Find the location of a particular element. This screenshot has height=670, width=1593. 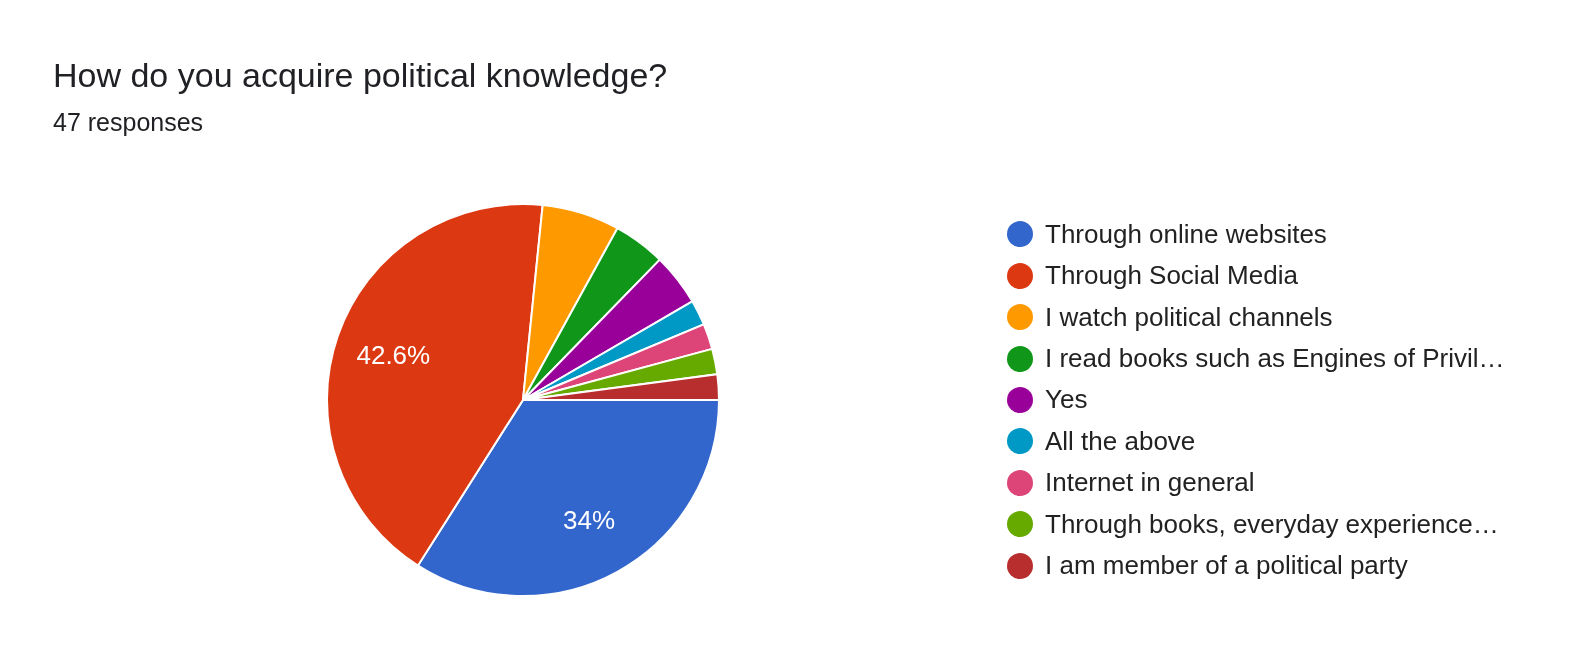

legend-label: I am member of a political party is located at coordinates (1226, 565).